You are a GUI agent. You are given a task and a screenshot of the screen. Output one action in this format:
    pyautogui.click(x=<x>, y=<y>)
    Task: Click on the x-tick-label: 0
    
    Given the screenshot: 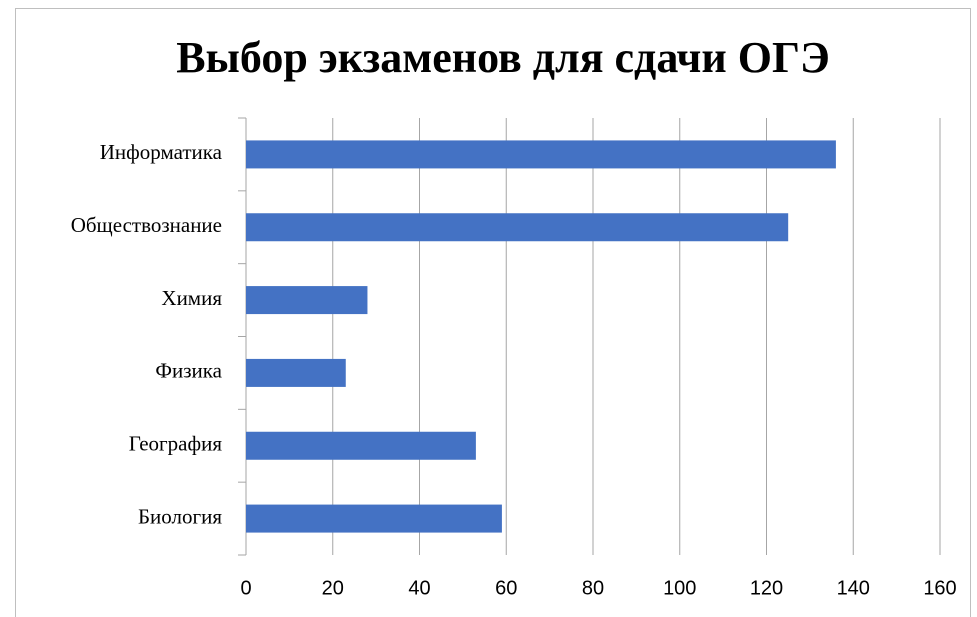 What is the action you would take?
    pyautogui.click(x=245, y=588)
    